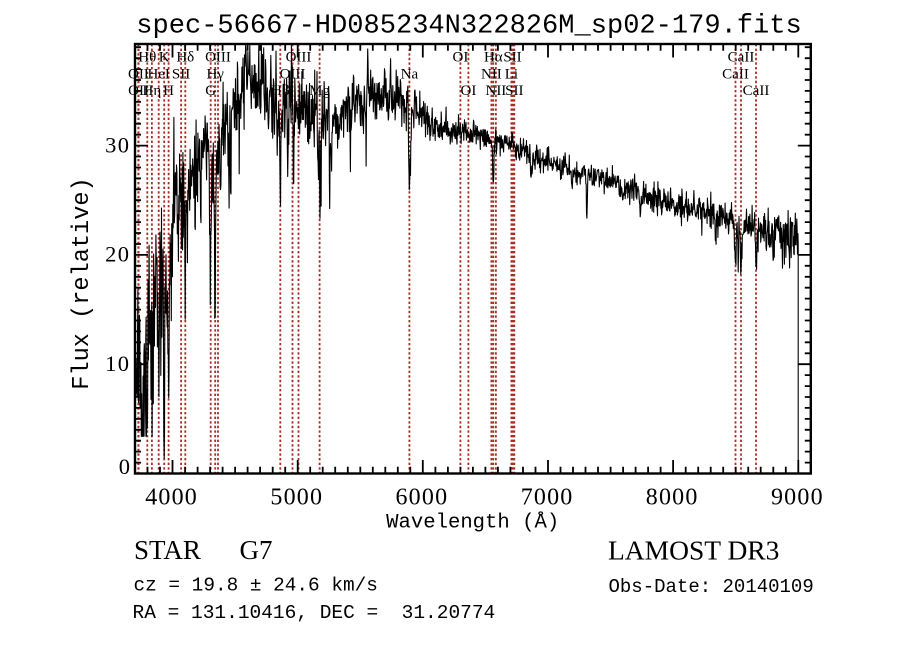 Image resolution: width=900 pixels, height=654 pixels. What do you see at coordinates (117, 144) in the screenshot?
I see `svg-text: 30` at bounding box center [117, 144].